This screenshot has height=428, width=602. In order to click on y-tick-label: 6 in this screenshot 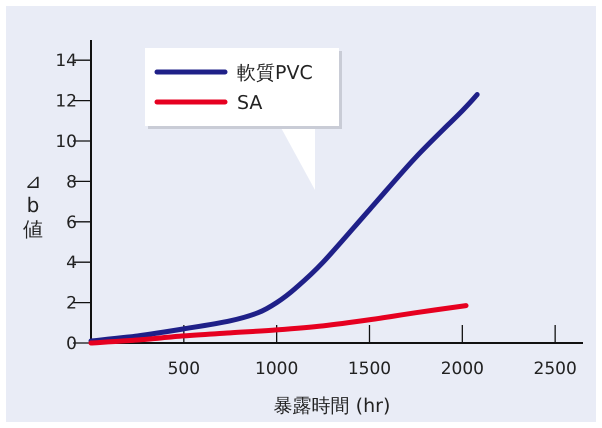, I will do `click(71, 222)`.